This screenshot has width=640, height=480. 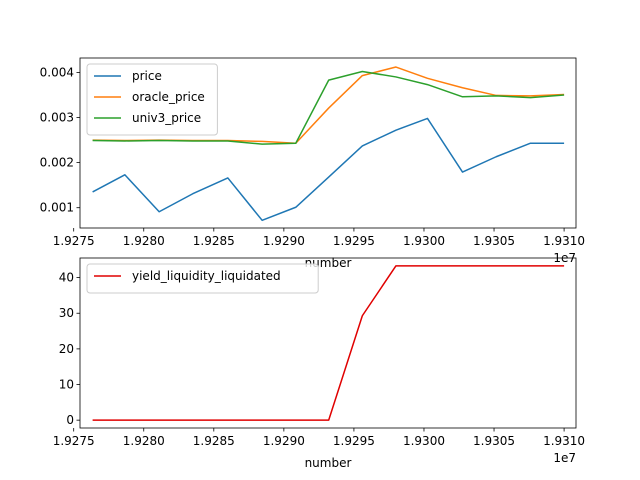 I want to click on y-tick-label: 0.001, so click(x=57, y=208).